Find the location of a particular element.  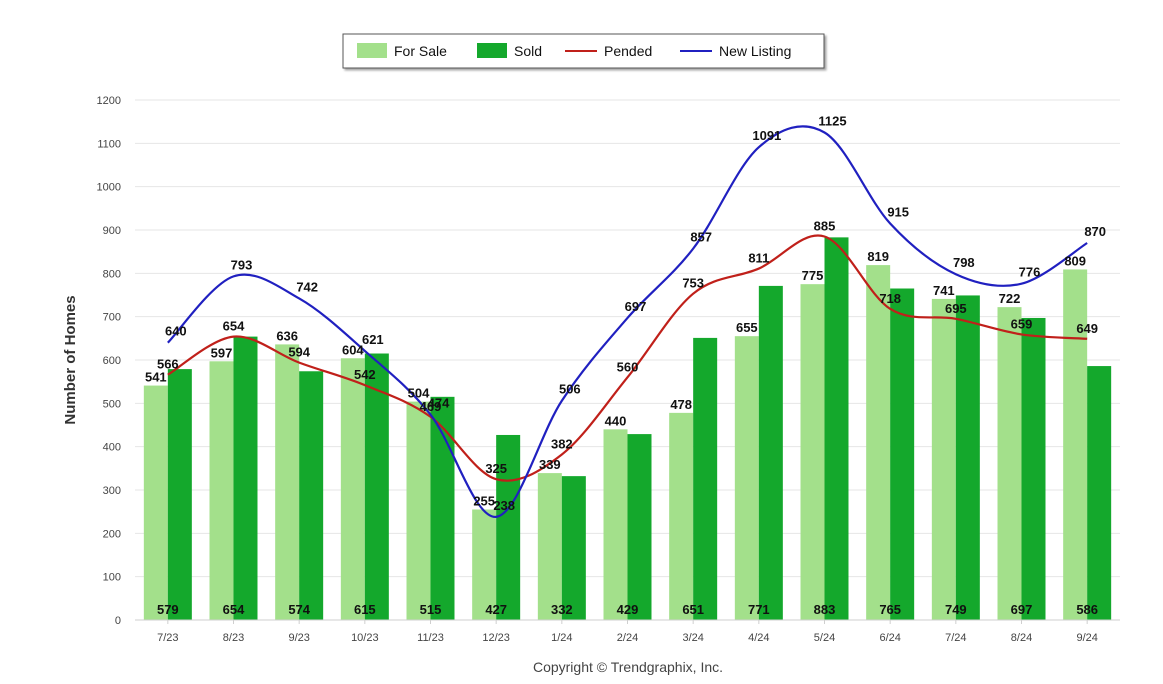

label-pended: 695 is located at coordinates (956, 308).